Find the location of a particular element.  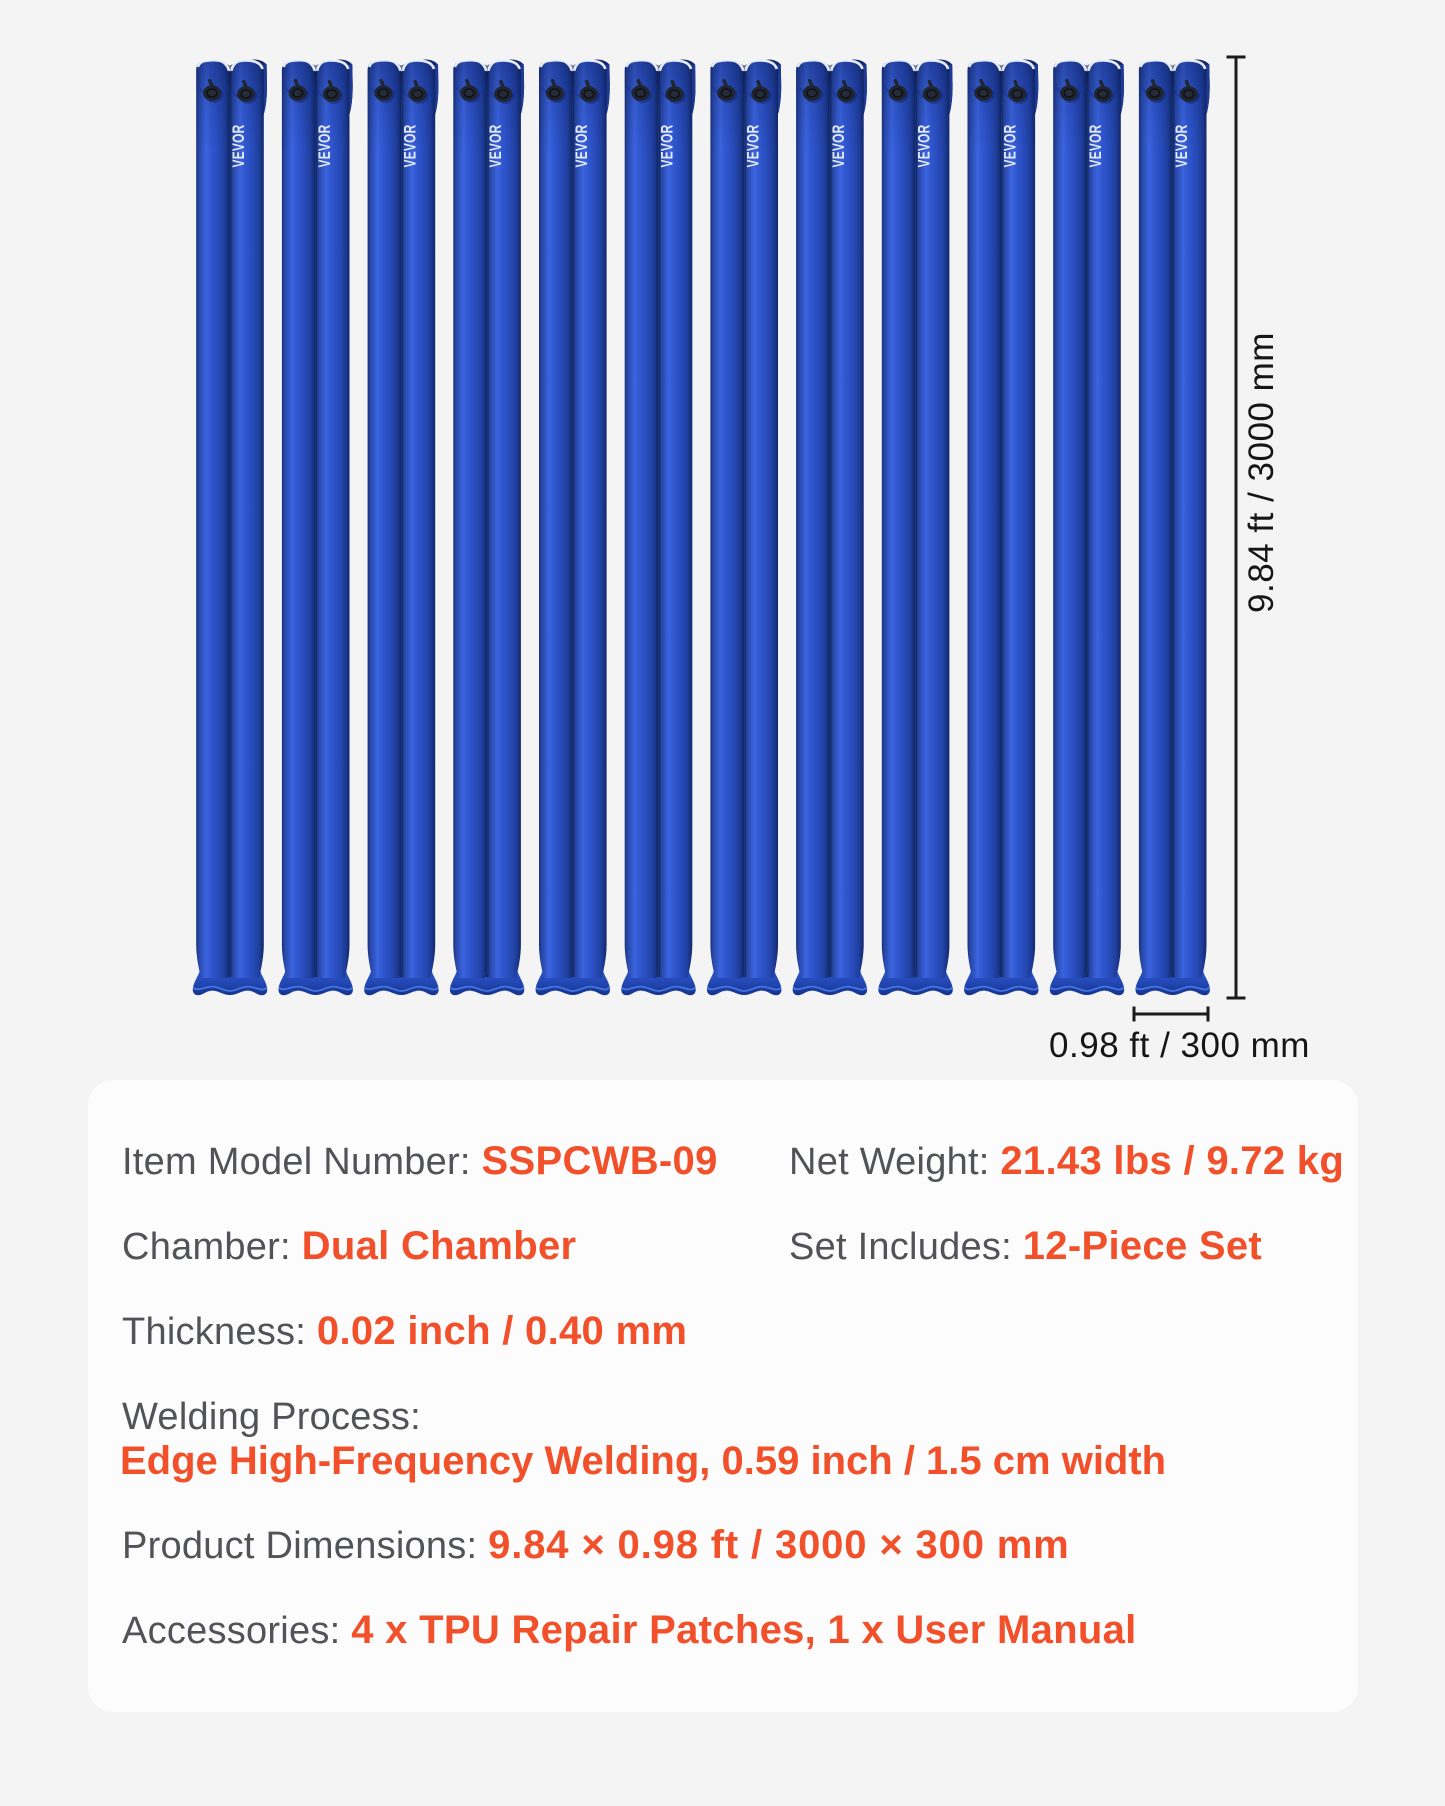

svg-text: 9.84 ft / 3000 mm is located at coordinates (1261, 472).